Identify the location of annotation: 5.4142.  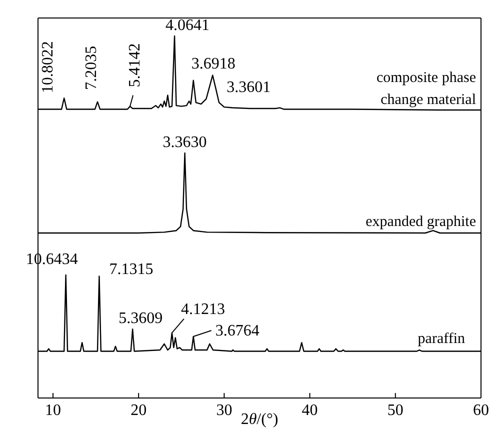
(135, 65).